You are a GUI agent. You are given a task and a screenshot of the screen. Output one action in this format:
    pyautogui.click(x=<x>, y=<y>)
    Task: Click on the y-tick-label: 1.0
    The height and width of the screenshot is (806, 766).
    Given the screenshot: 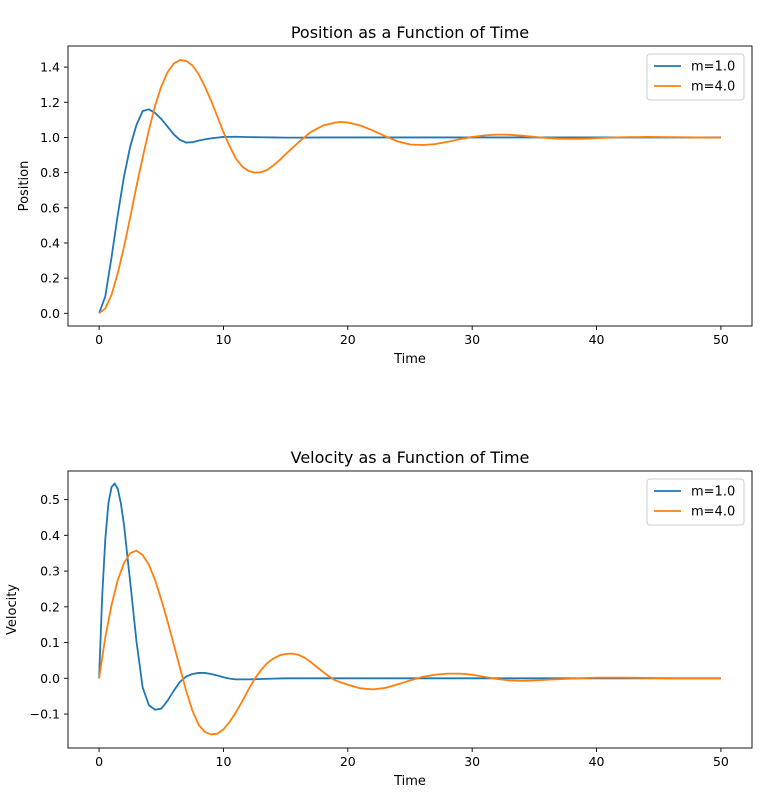 What is the action you would take?
    pyautogui.click(x=50, y=137)
    